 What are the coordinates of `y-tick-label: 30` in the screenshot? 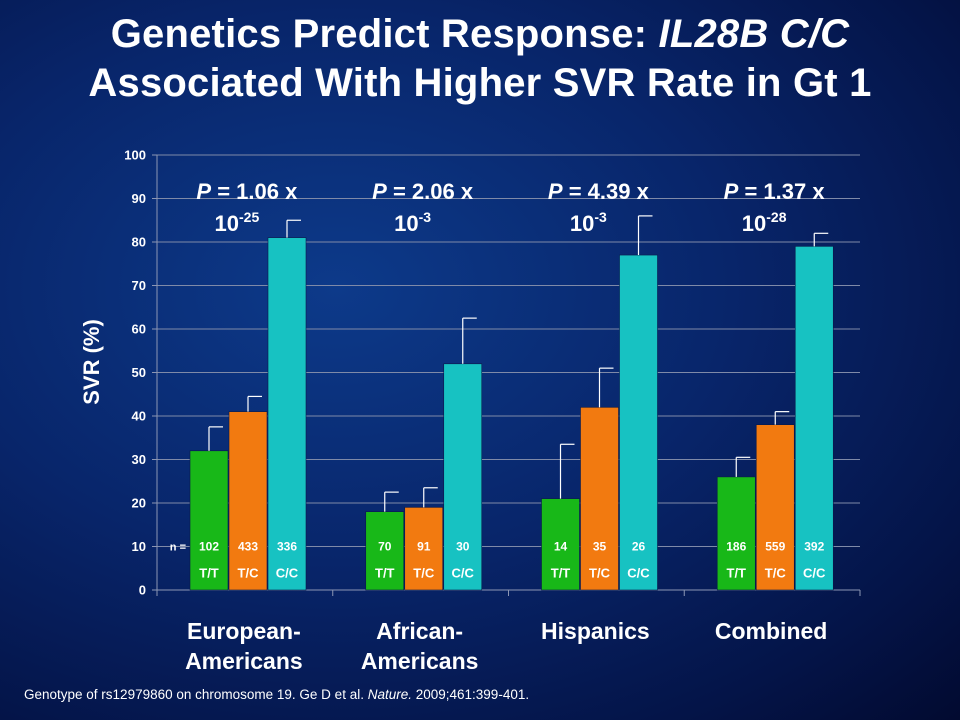 It's located at (139, 459).